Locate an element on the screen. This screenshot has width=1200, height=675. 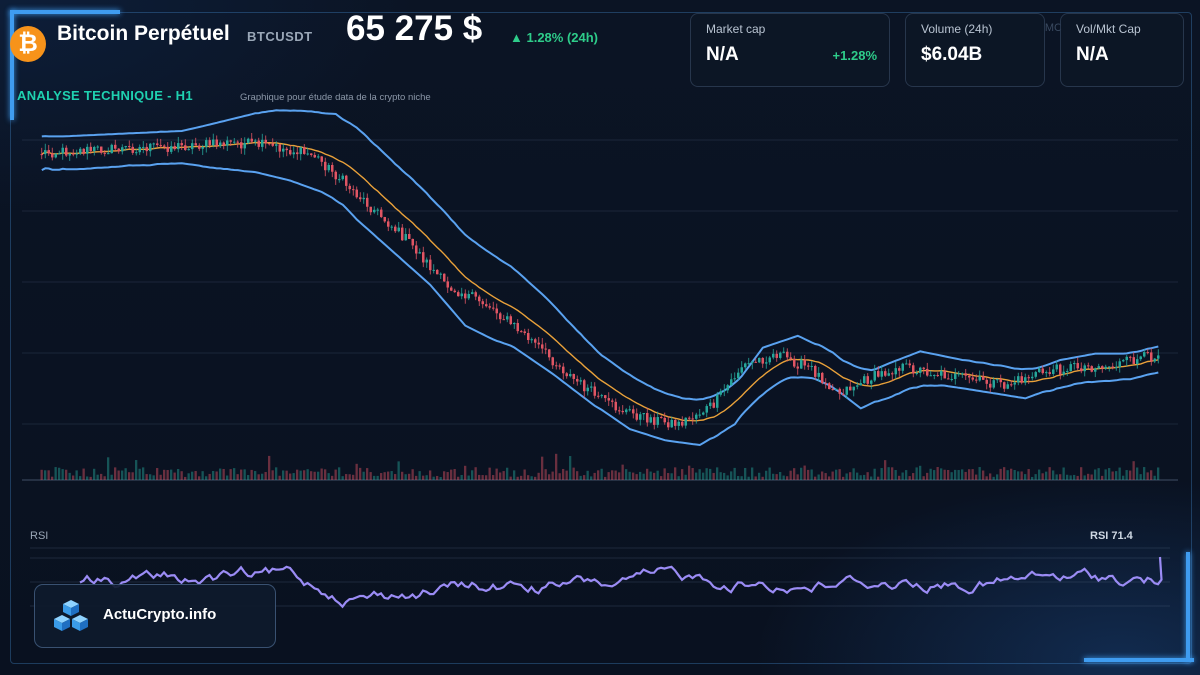
price-change-24h: ▲ 1.28% (24h) is located at coordinates (554, 37).